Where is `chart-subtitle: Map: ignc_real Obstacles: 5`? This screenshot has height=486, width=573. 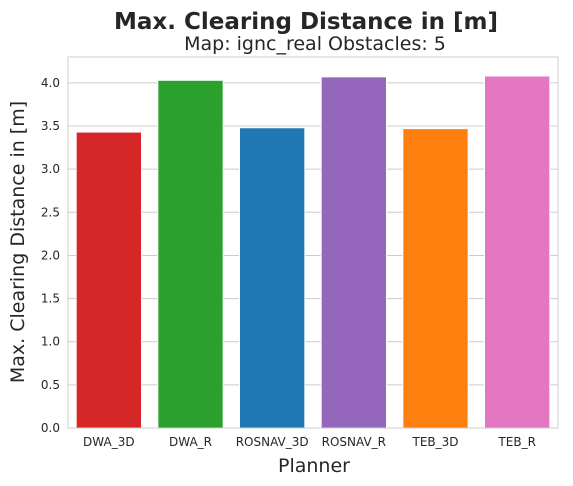 chart-subtitle: Map: ignc_real Obstacles: 5 is located at coordinates (315, 44).